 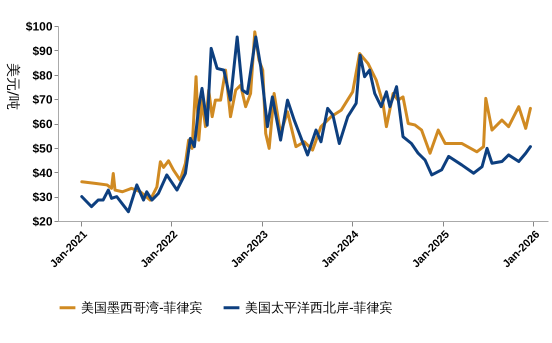 I want to click on y-tick-label: $50, so click(x=42, y=148).